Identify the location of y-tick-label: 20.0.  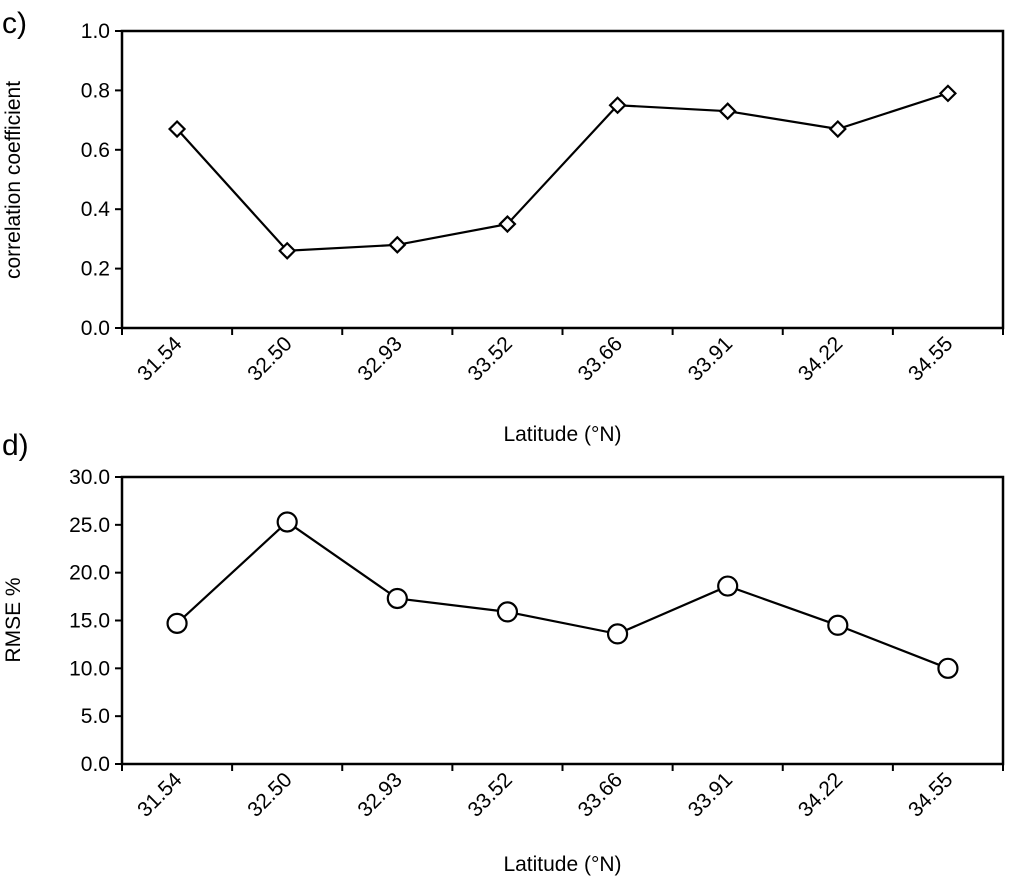
(89, 573).